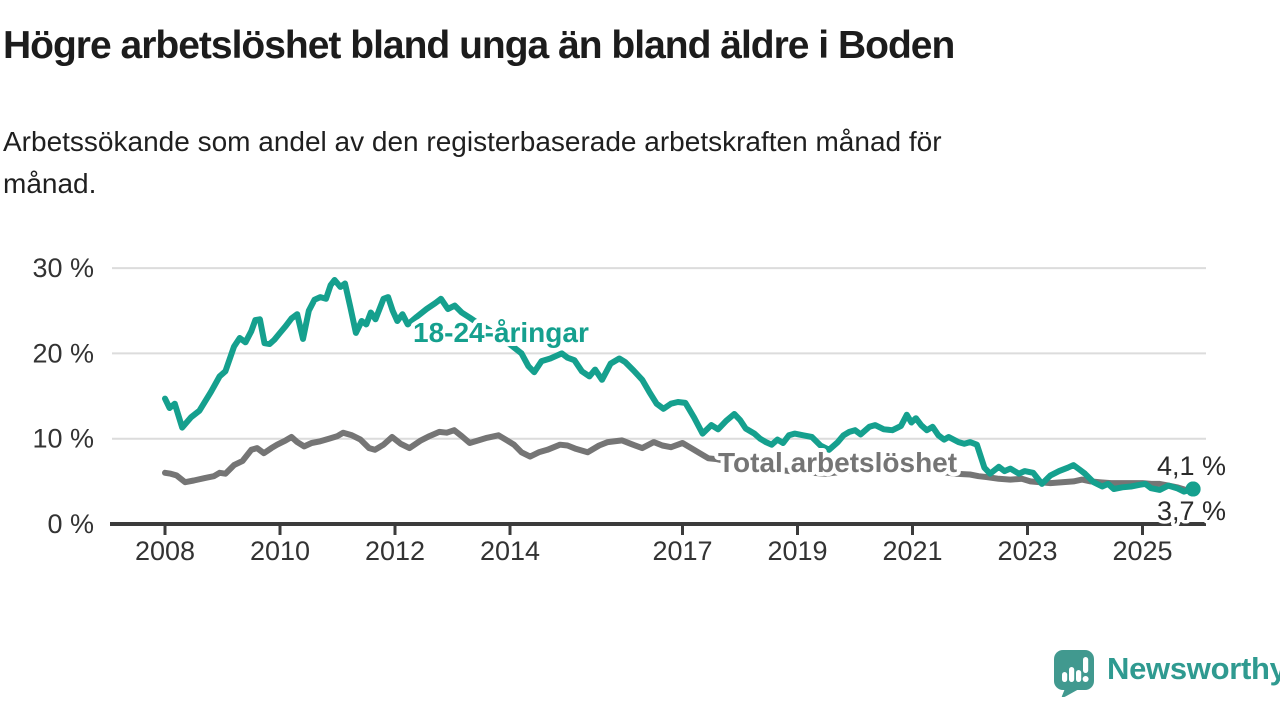  Describe the element at coordinates (280, 551) in the screenshot. I see `x-axis-tick-label: 2010` at that location.